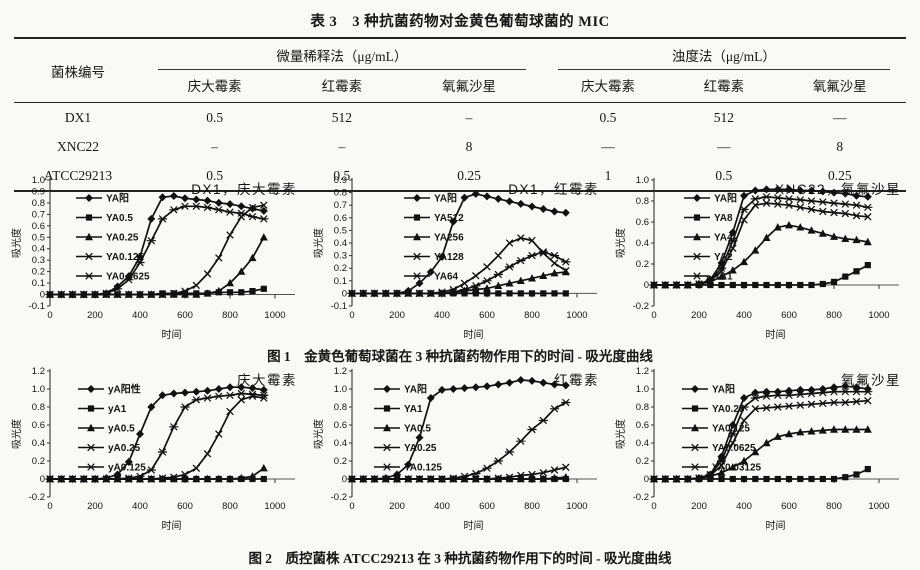  Describe the element at coordinates (839, 86) in the screenshot. I see `col-header-ofloxacin-turb: 氧氟沙星` at that location.